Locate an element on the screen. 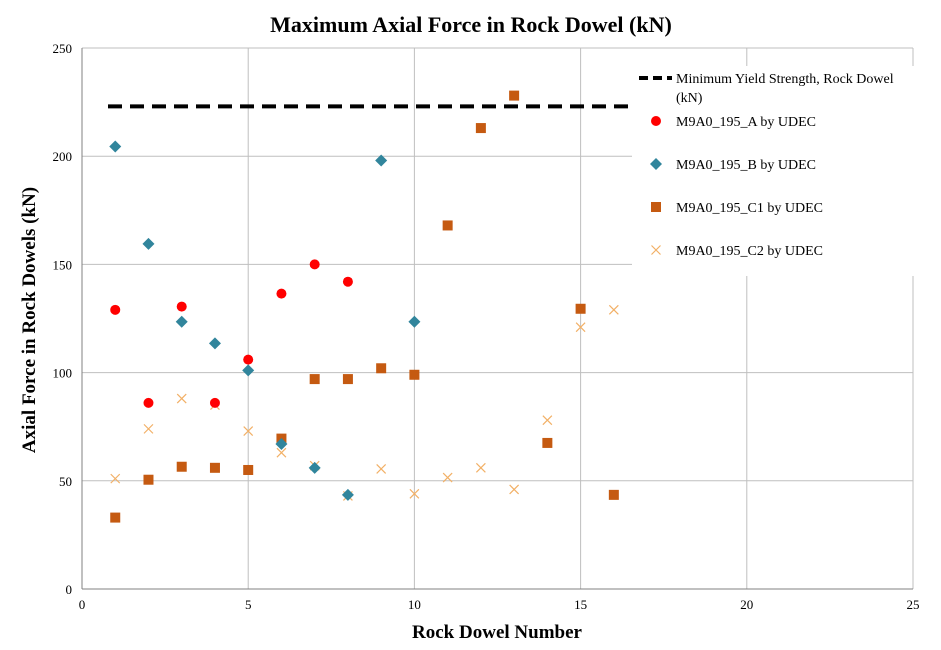 The height and width of the screenshot is (650, 941). y-tick-label: 50 is located at coordinates (65, 481).